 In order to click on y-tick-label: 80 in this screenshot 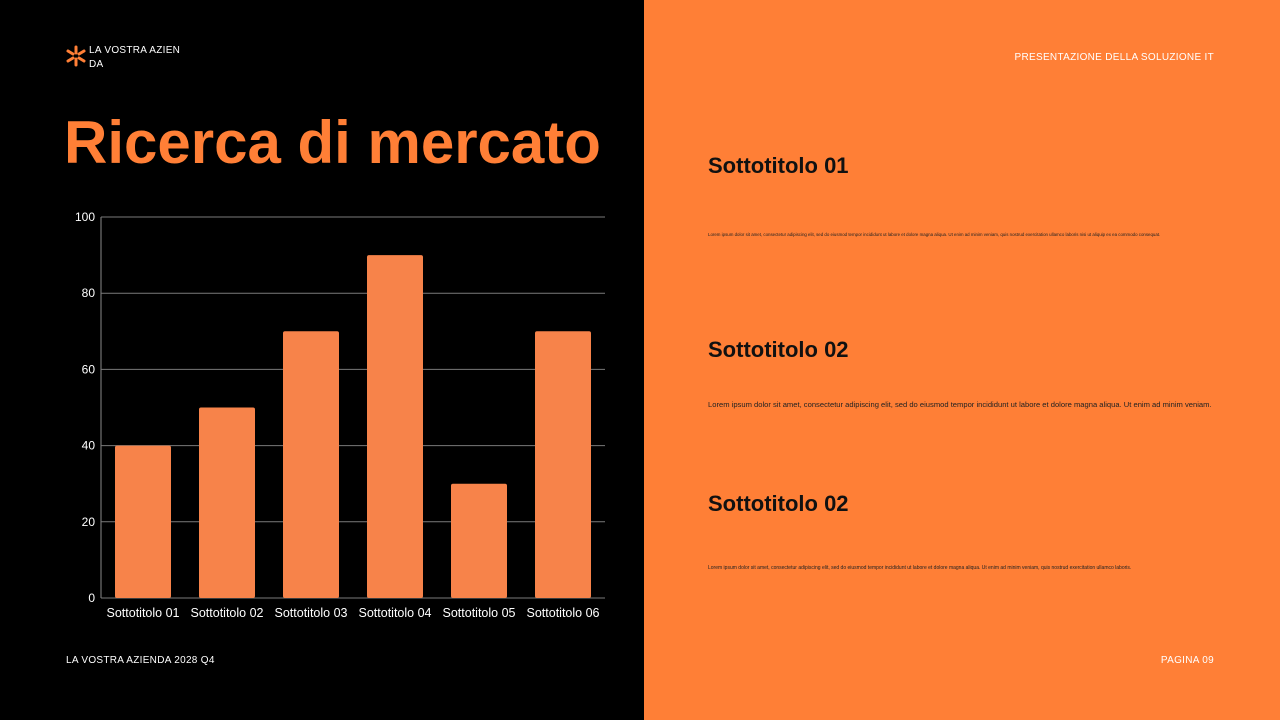, I will do `click(89, 293)`.